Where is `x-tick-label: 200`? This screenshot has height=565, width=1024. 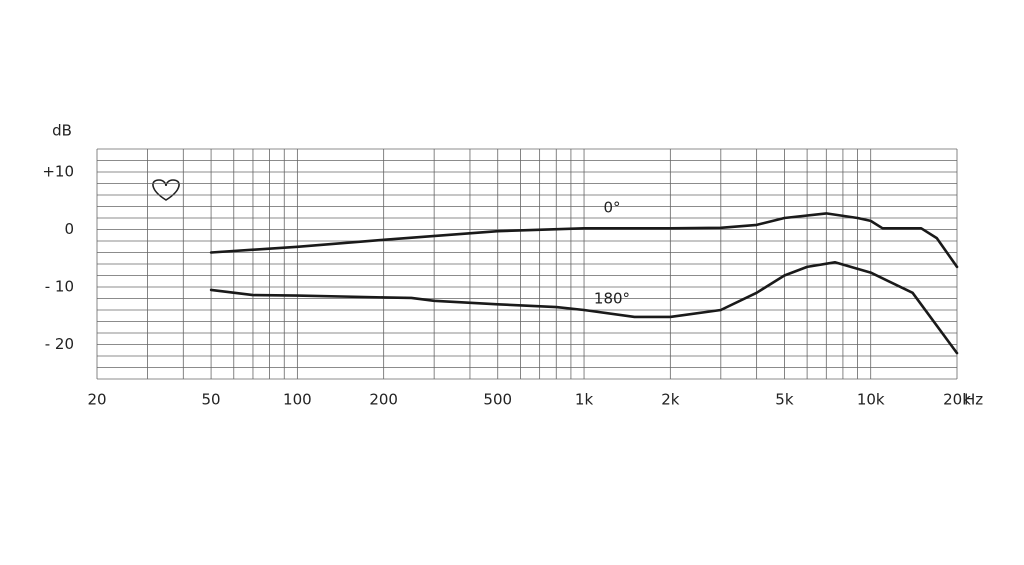 x-tick-label: 200 is located at coordinates (383, 400).